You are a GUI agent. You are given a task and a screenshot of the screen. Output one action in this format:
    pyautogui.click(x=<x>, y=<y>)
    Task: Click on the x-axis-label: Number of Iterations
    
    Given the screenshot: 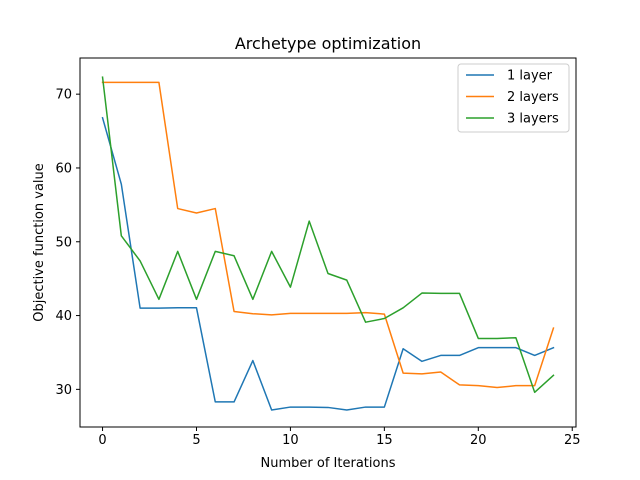 What is the action you would take?
    pyautogui.click(x=328, y=463)
    